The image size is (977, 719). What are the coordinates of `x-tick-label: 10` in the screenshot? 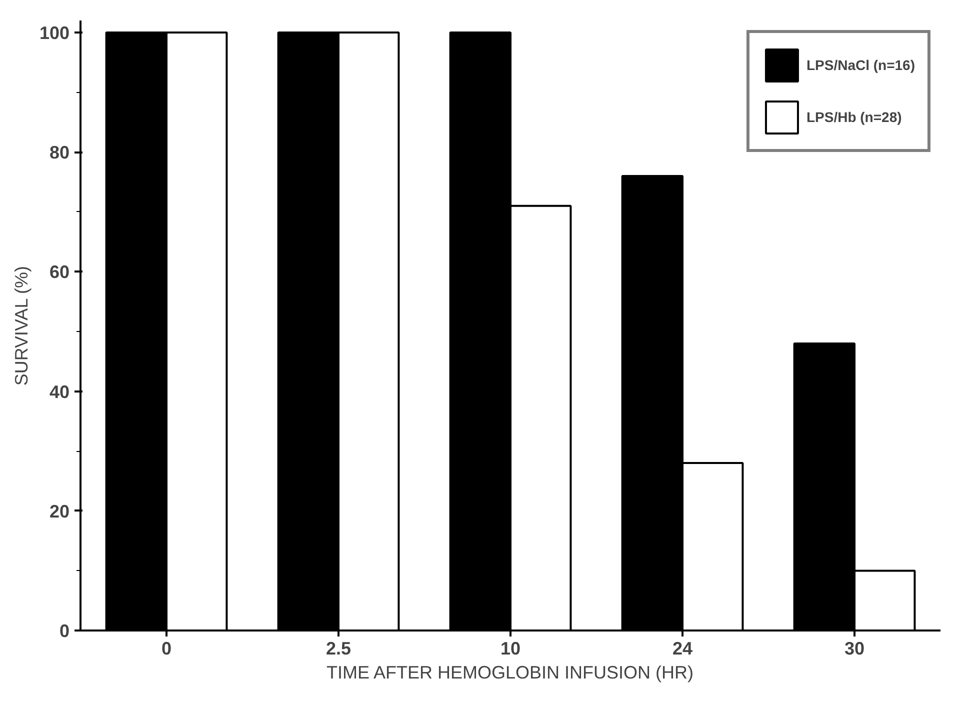 It's located at (510, 648).